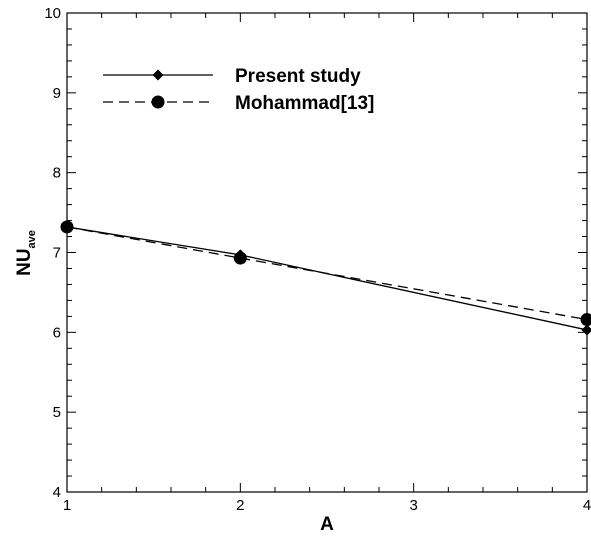 Image resolution: width=591 pixels, height=538 pixels. What do you see at coordinates (327, 524) in the screenshot?
I see `x-axis-label: A` at bounding box center [327, 524].